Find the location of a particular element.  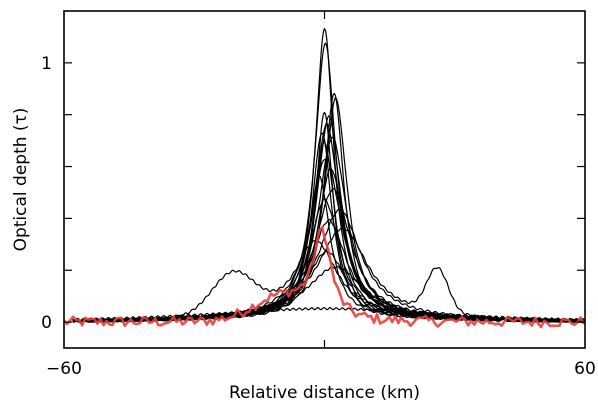

y-tick-labels: 01 is located at coordinates (46, 193).